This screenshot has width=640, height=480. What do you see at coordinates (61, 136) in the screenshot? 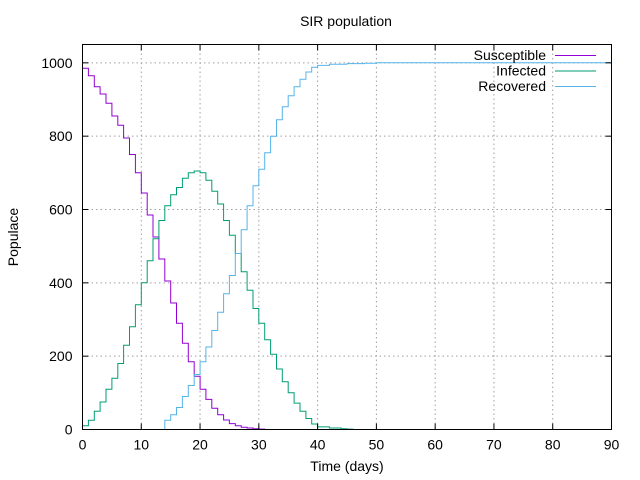
I see `y-tick-label: 800` at bounding box center [61, 136].